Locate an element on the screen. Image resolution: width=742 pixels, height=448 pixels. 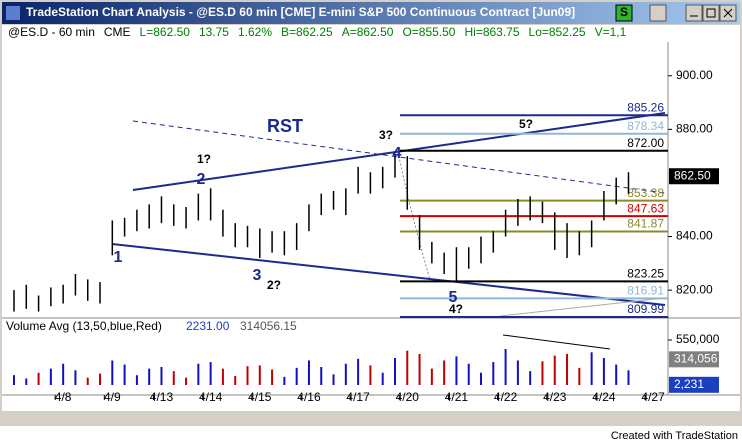
wave-label: 1 is located at coordinates (118, 257).